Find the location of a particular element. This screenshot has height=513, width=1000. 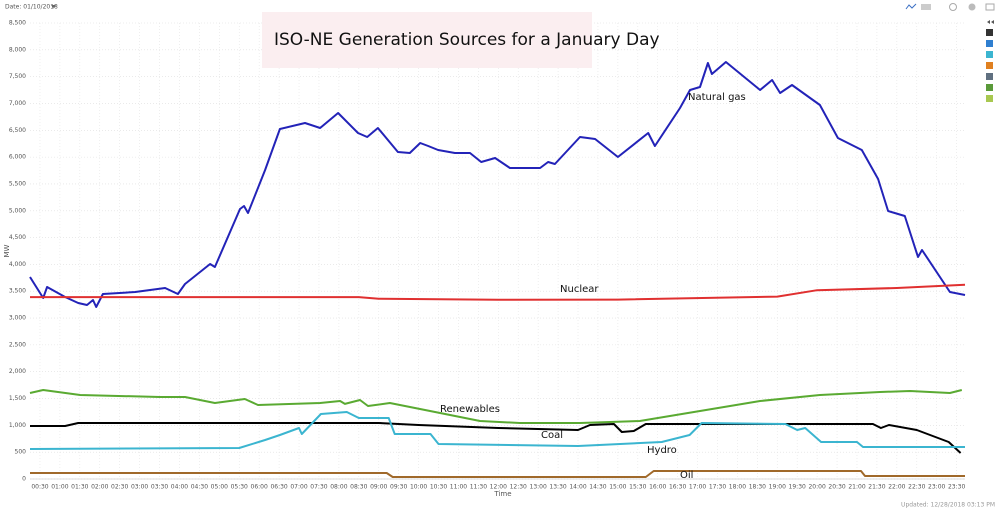

y-tick-label: 3,000 is located at coordinates (17, 318).